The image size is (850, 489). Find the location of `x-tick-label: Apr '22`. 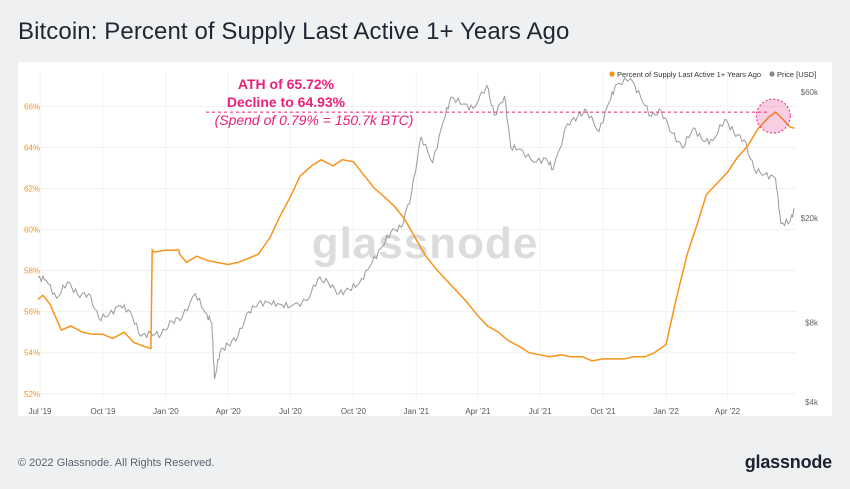

x-tick-label: Apr '22 is located at coordinates (728, 411).